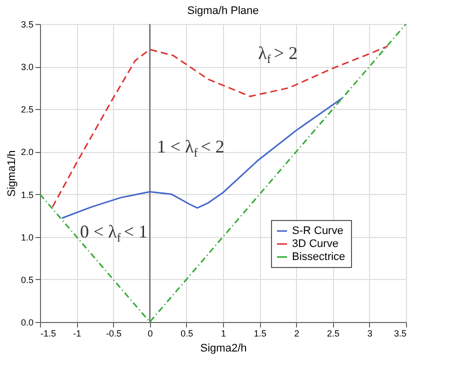  What do you see at coordinates (223, 11) in the screenshot?
I see `chart-title: Sigma/h Plane` at bounding box center [223, 11].